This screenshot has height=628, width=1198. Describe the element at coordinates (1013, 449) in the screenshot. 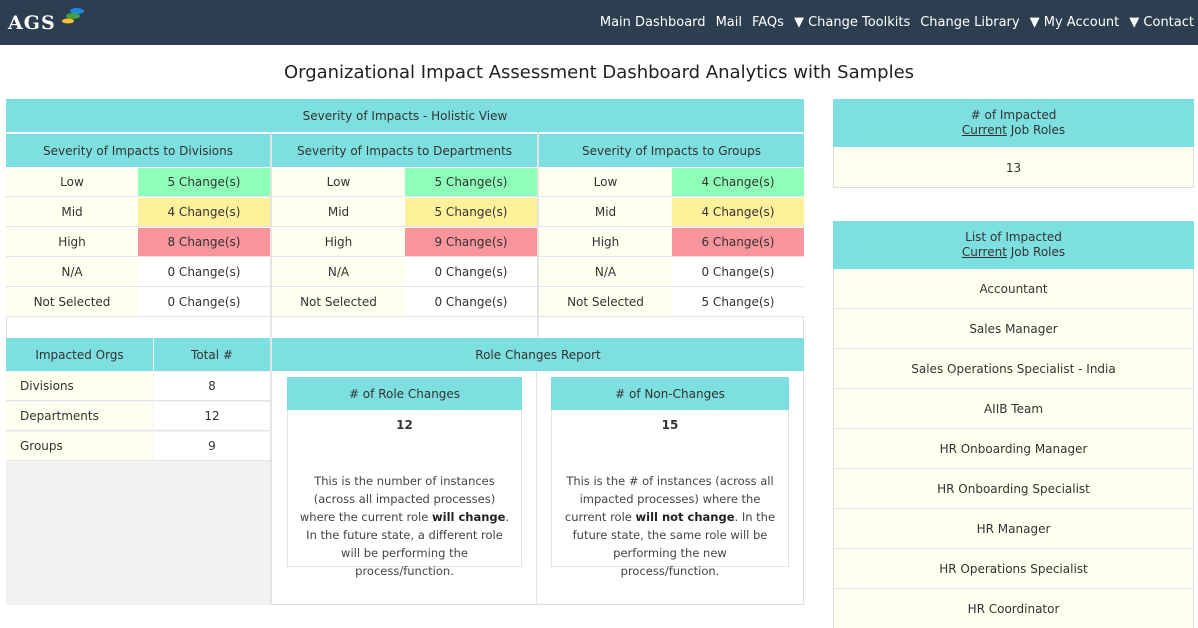

I see `role-item: HR Onboarding Manager` at that location.